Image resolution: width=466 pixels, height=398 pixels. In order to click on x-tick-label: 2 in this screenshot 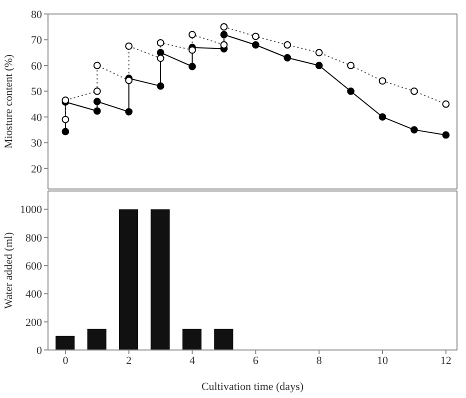, I will do `click(129, 360)`.